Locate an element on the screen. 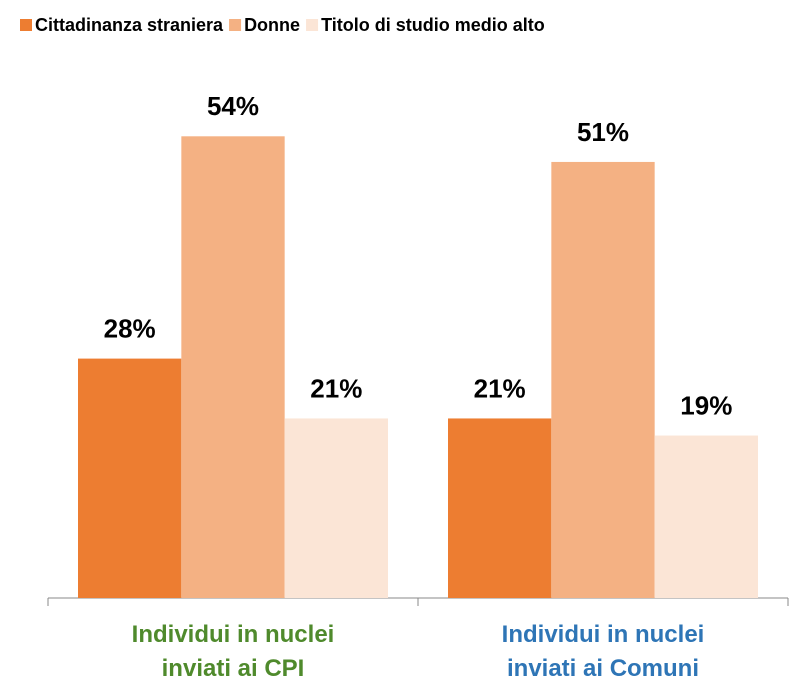  x-tick-label: Individui in nuclei inviati ai CPI is located at coordinates (233, 650).